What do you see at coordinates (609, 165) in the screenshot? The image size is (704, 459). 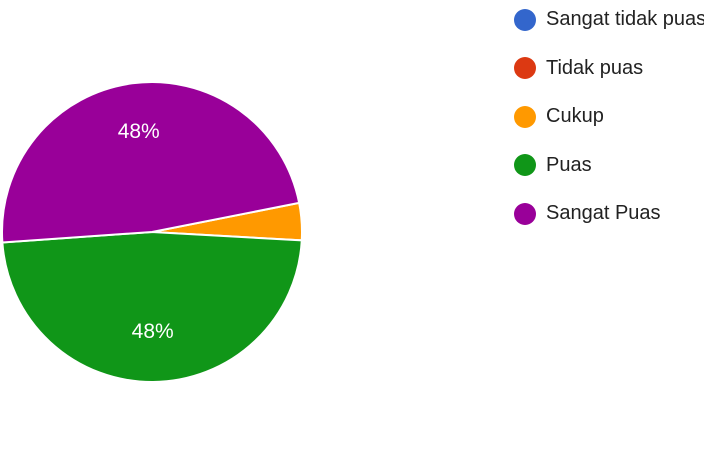 I see `legend-item: Puas` at bounding box center [609, 165].